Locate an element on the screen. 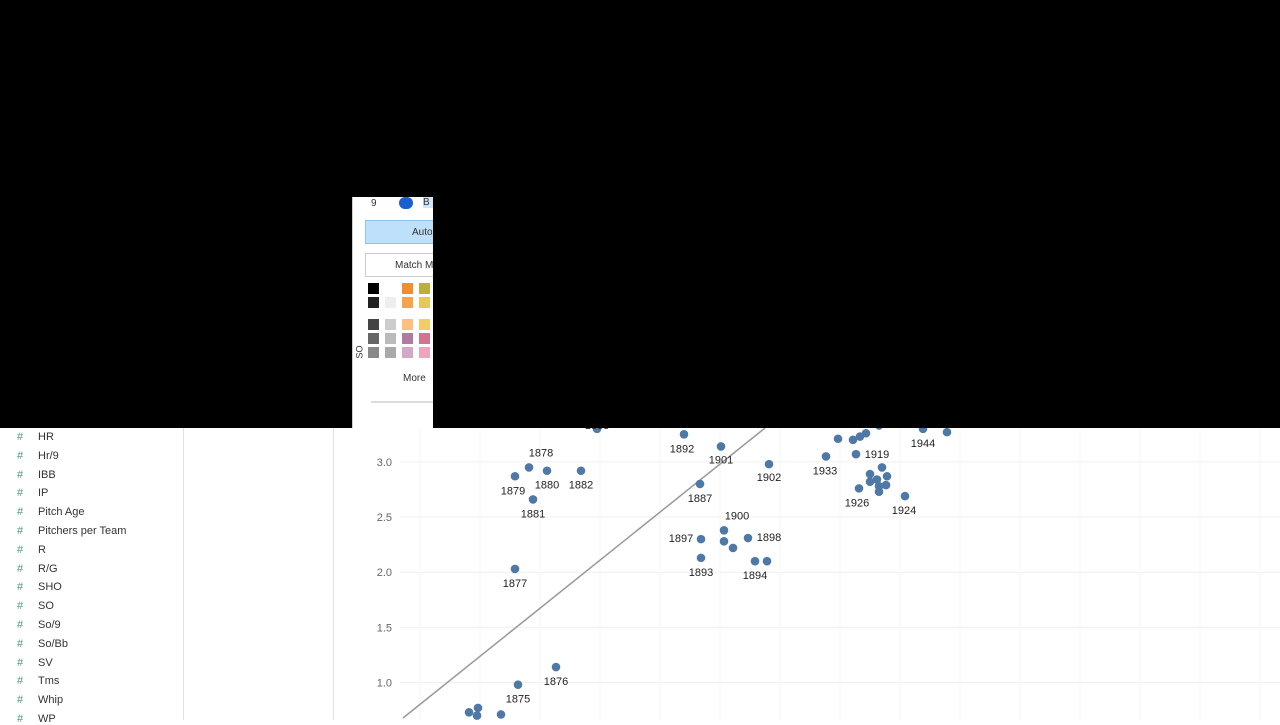 This screenshot has width=1280, height=725. more-colors: More is located at coordinates (414, 378).